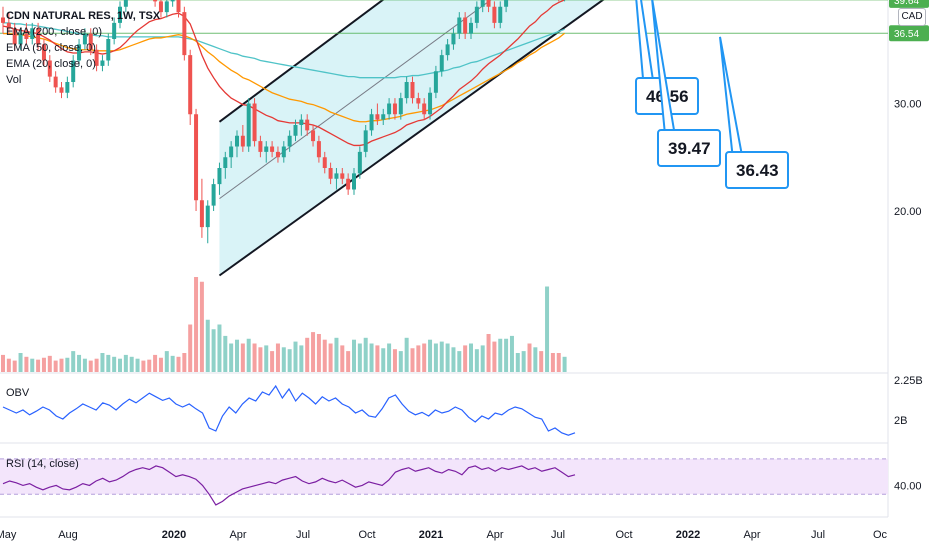 This screenshot has width=932, height=550. Describe the element at coordinates (558, 535) in the screenshot. I see `x-tick-label: Jul` at that location.